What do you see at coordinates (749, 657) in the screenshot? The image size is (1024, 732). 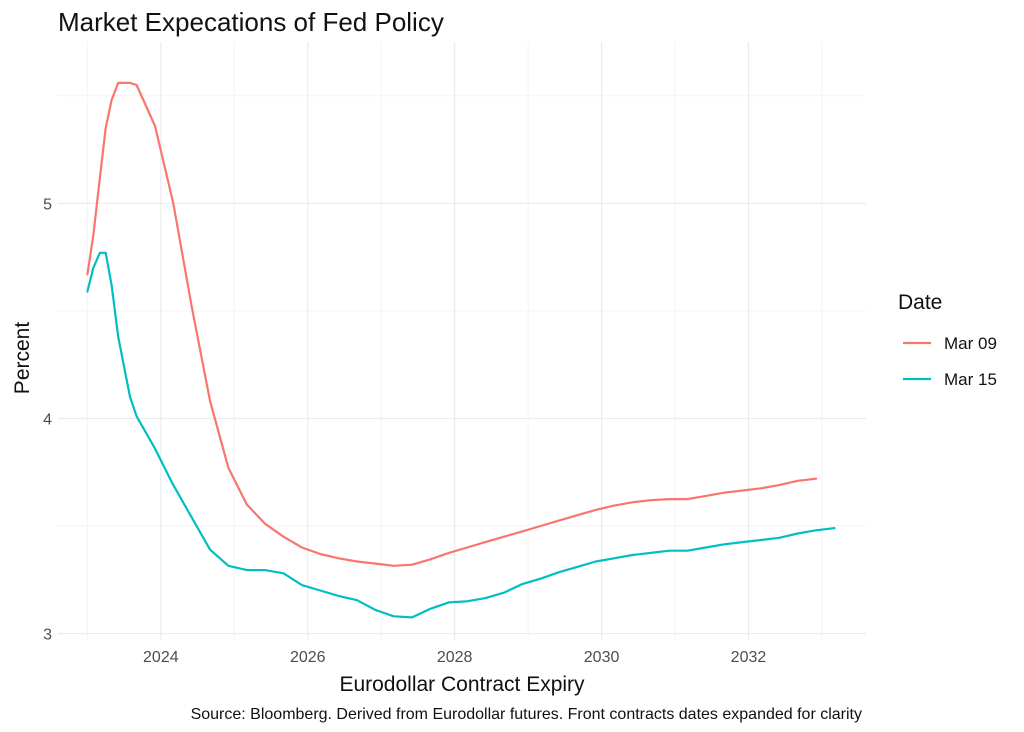 I see `x-tick-label: 2032` at bounding box center [749, 657].